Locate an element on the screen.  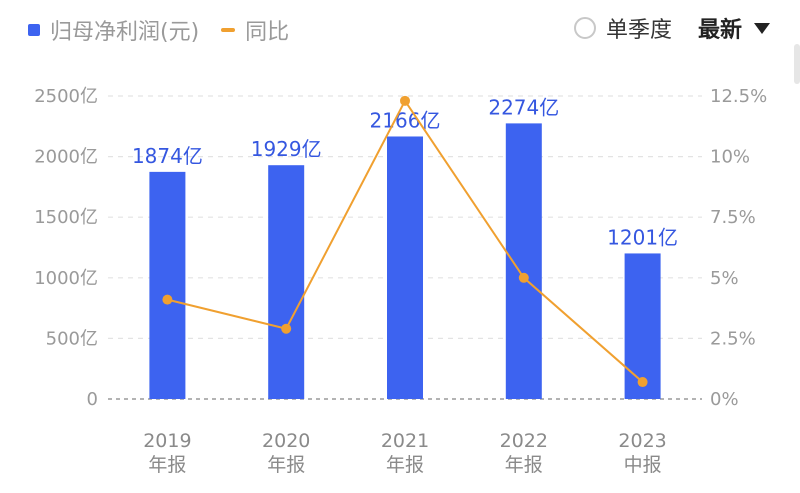
legend-label-net-profit: 归母净利润(元) is located at coordinates (125, 32).